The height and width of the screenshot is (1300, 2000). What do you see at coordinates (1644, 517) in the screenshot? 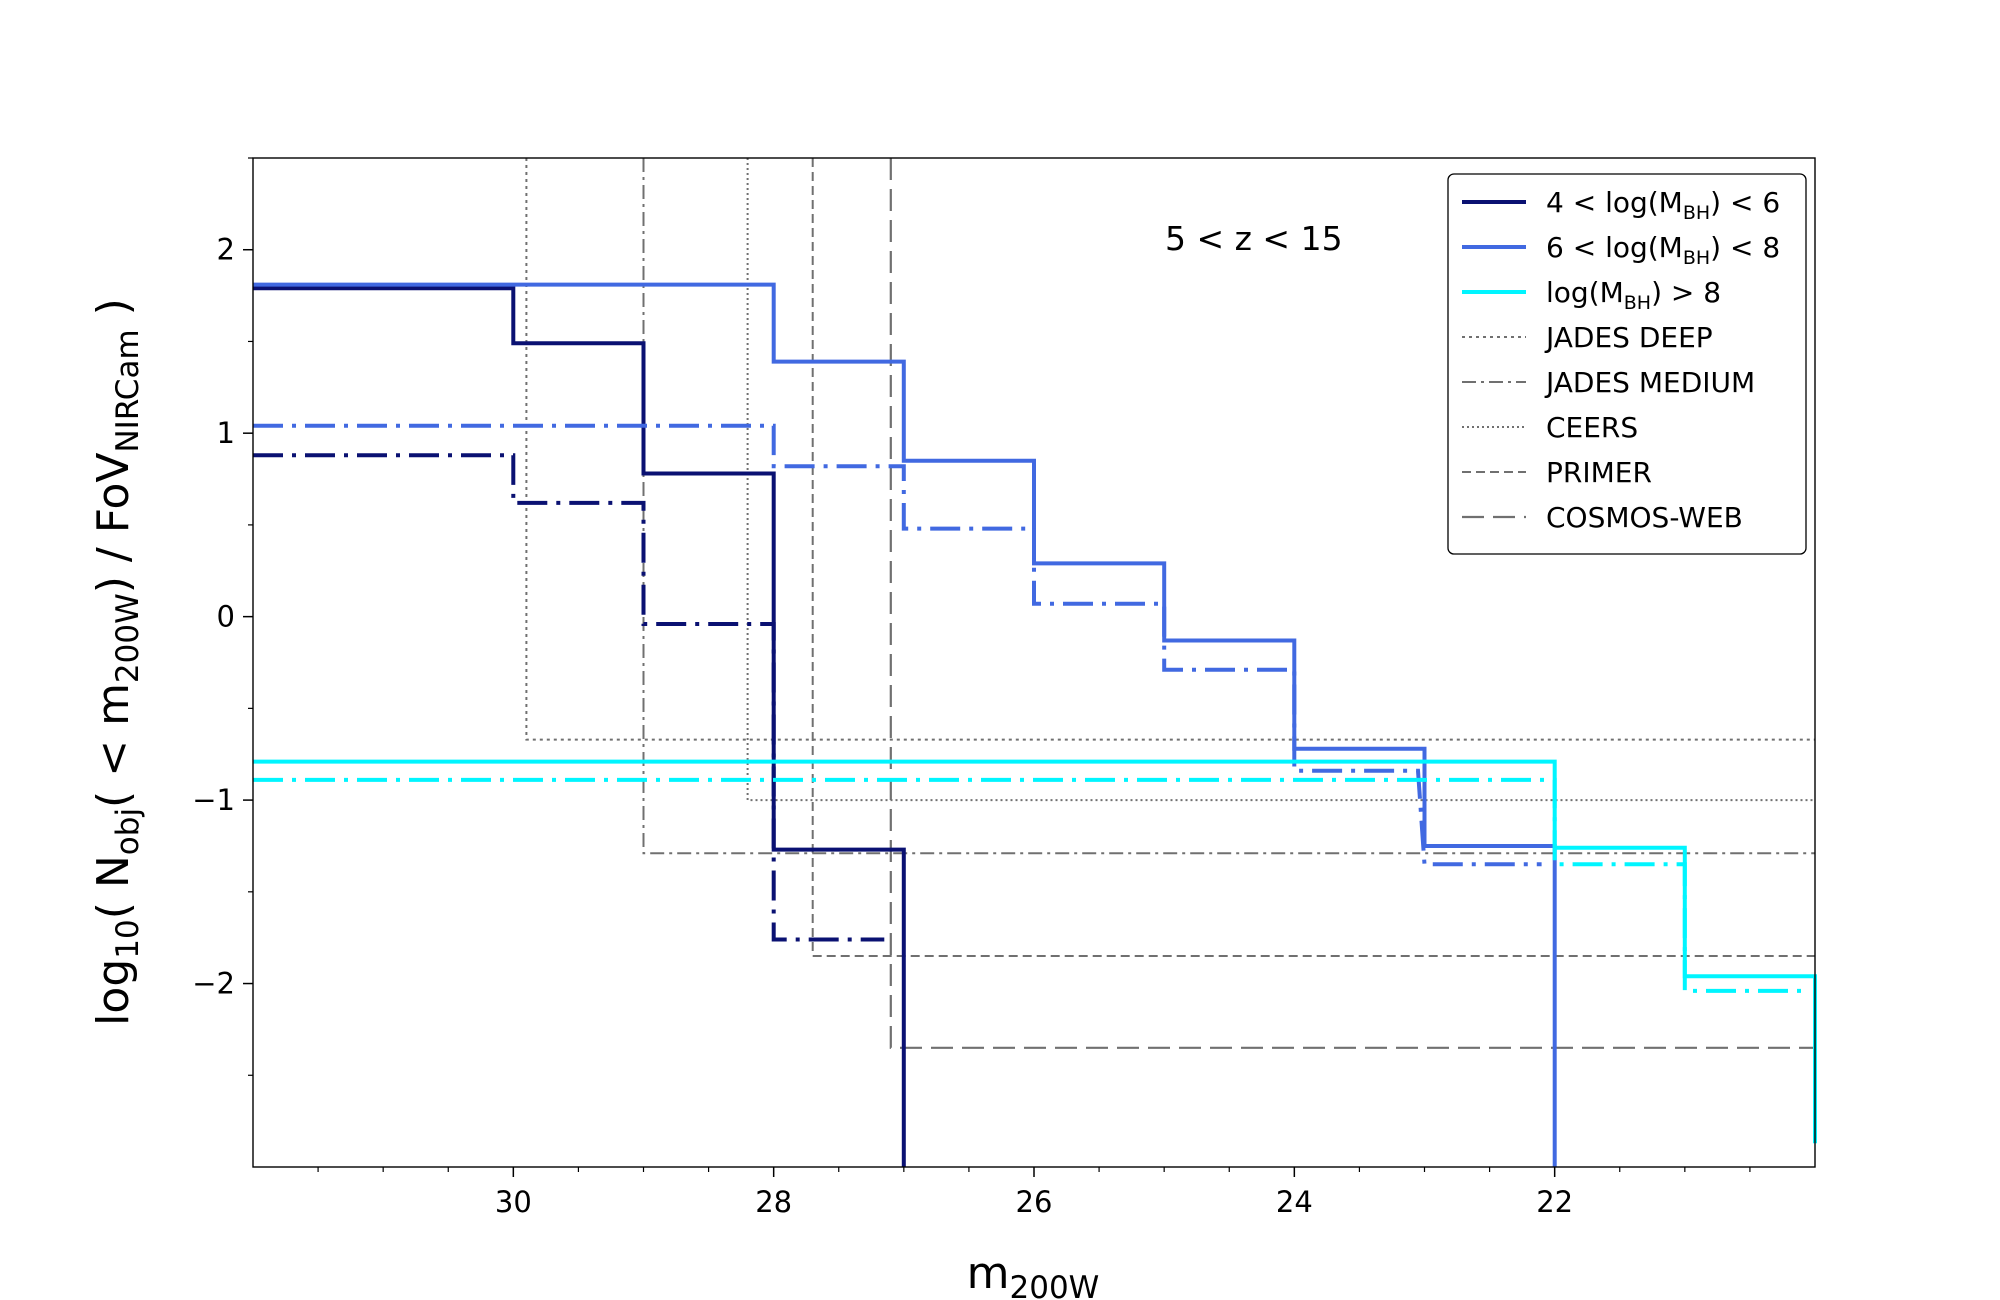
I see `legend-entry-label: COSMOS-WEB` at bounding box center [1644, 517].